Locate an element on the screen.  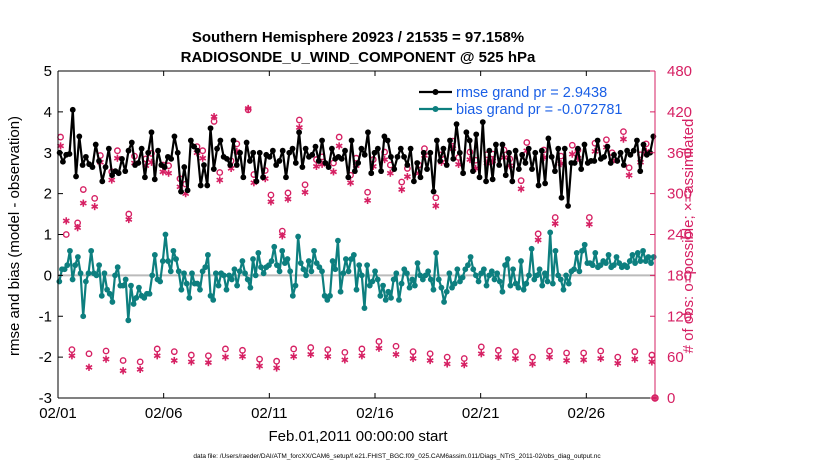
y-tick-label: -2 is located at coordinates (45, 357).